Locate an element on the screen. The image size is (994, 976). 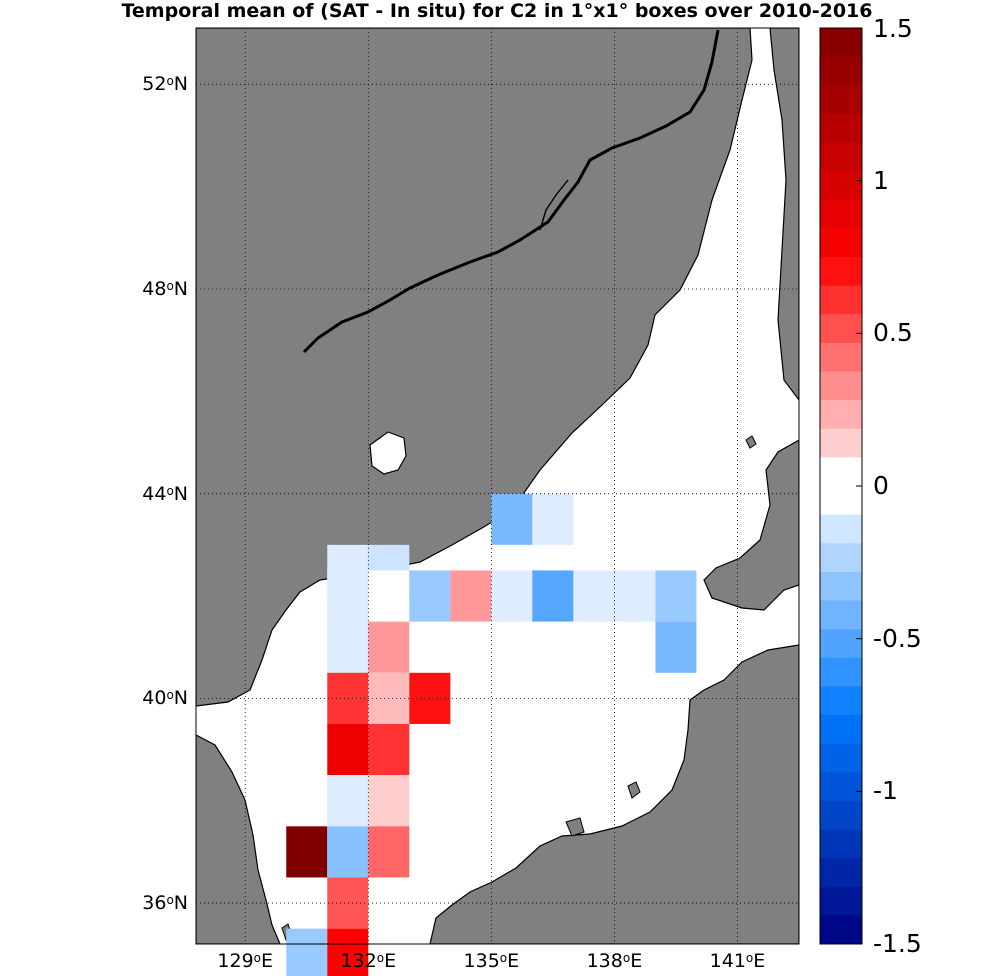
tick-degree: 138 is located at coordinates (604, 961).